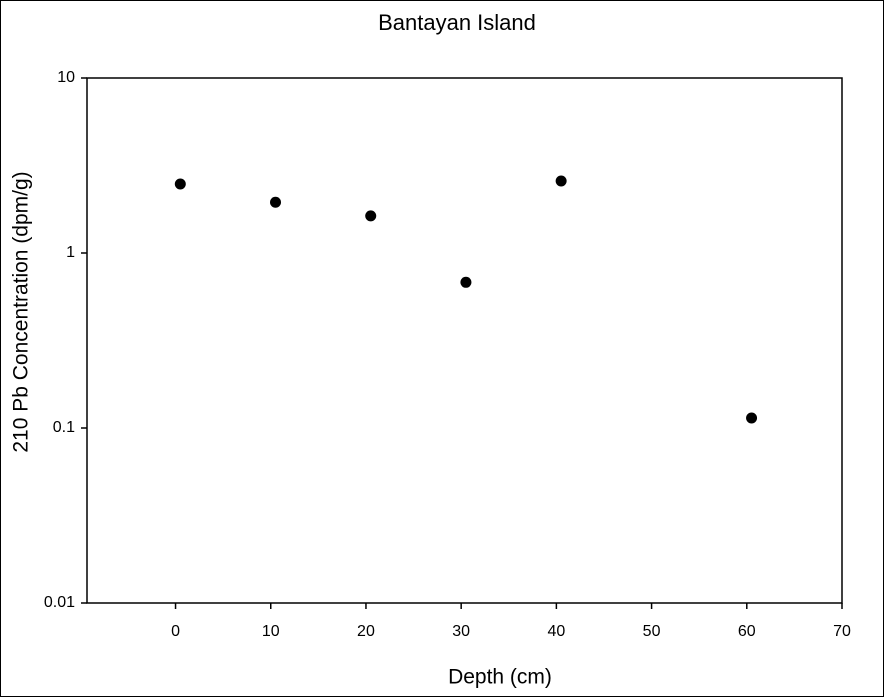 The image size is (884, 697). I want to click on y-tick-label: 0.1, so click(64, 427).